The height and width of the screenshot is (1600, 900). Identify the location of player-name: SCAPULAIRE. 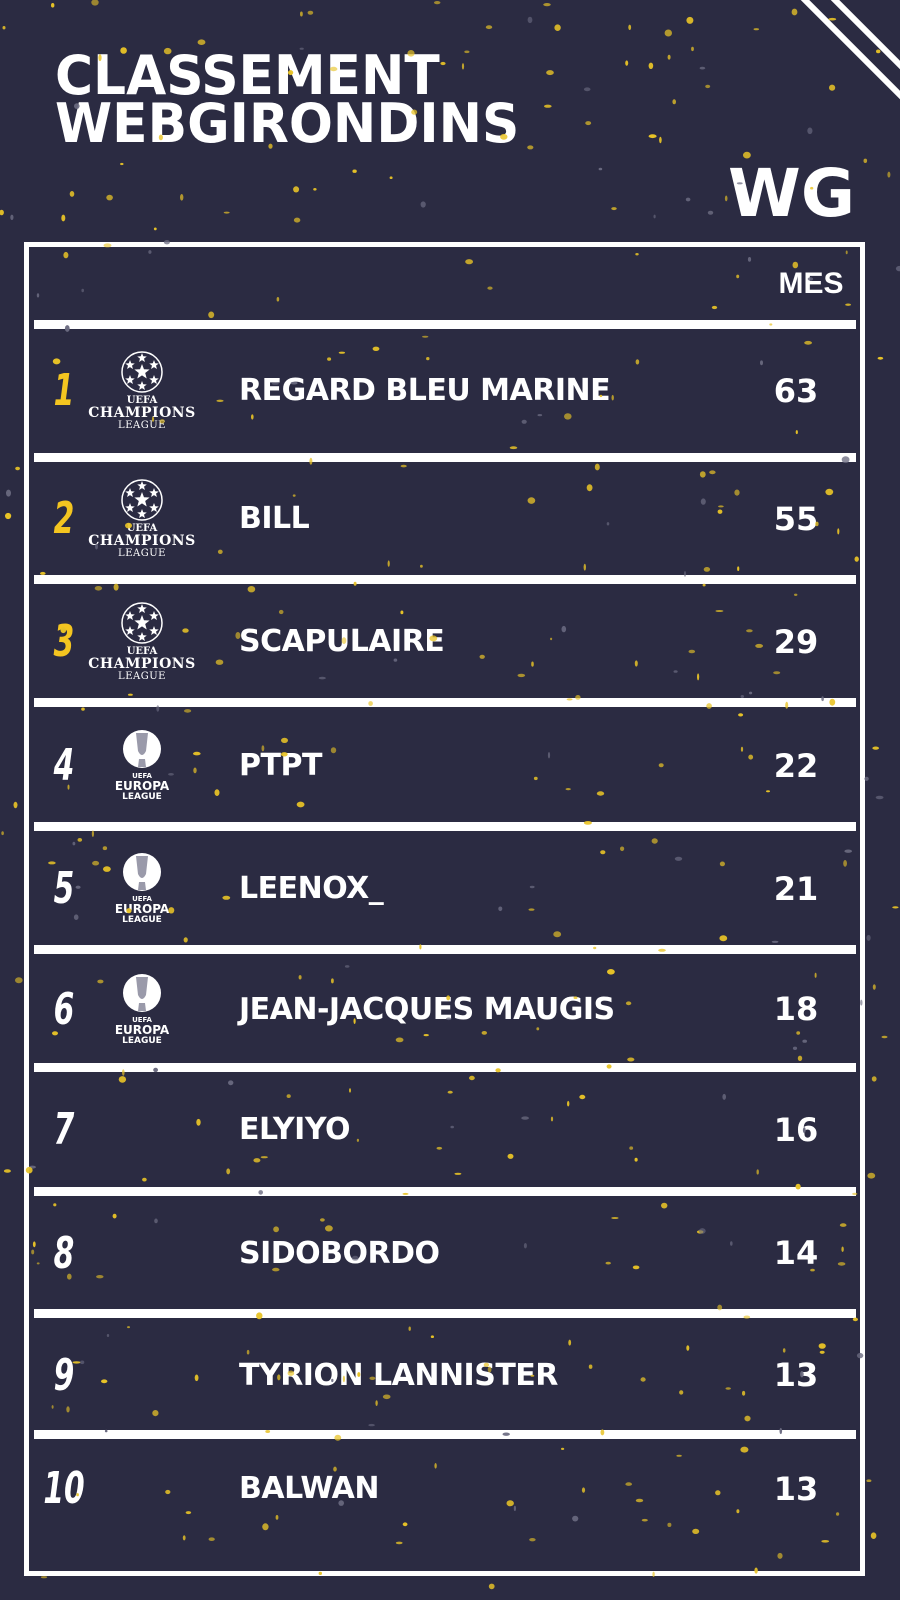
(342, 641).